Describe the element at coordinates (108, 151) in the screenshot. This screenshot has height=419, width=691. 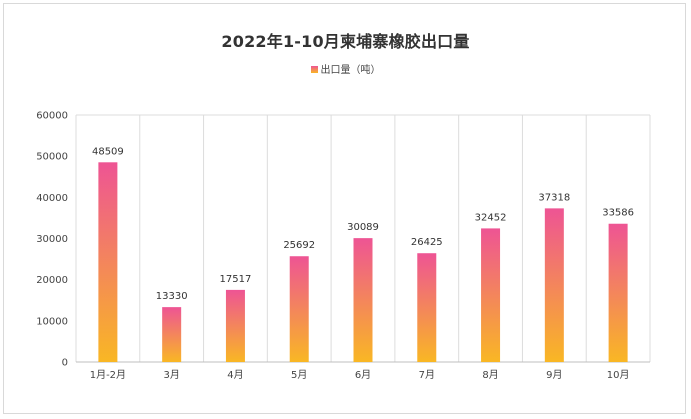
I see `data-label: 48509` at that location.